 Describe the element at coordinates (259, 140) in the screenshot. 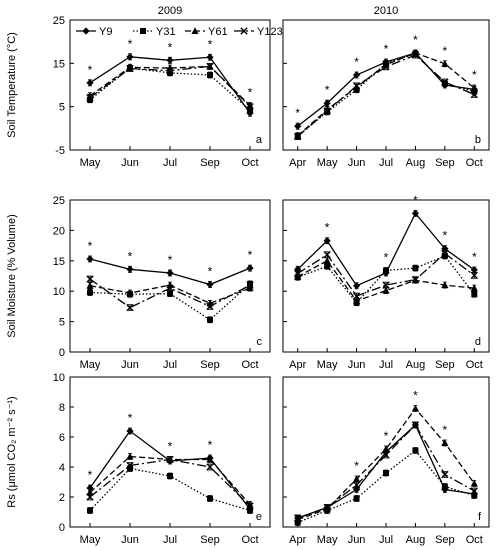

I see `panel-letter: a` at that location.